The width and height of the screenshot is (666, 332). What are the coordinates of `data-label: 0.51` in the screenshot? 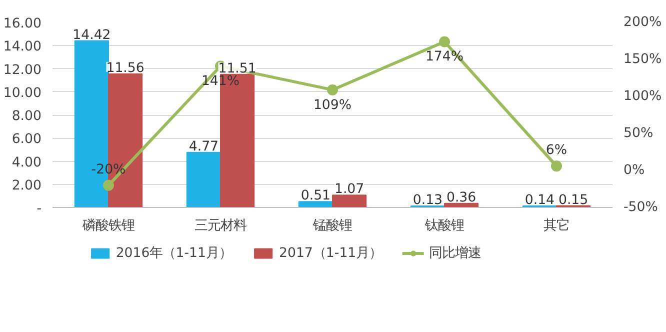 It's located at (315, 196).